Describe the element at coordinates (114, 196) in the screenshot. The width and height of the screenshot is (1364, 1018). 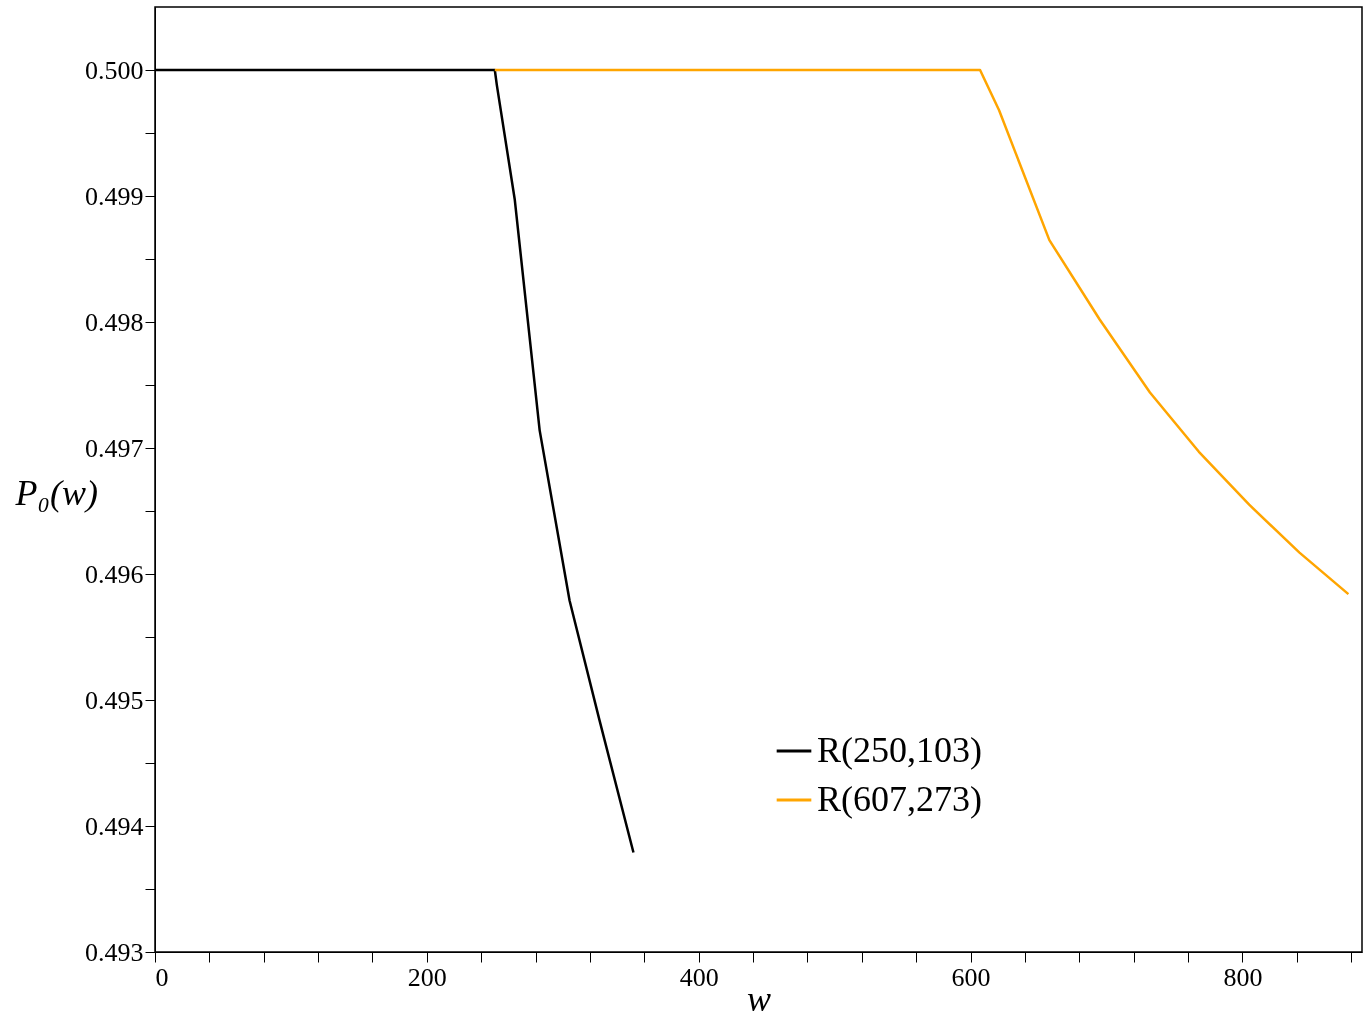
I see `y-tick-label: 0.499` at that location.